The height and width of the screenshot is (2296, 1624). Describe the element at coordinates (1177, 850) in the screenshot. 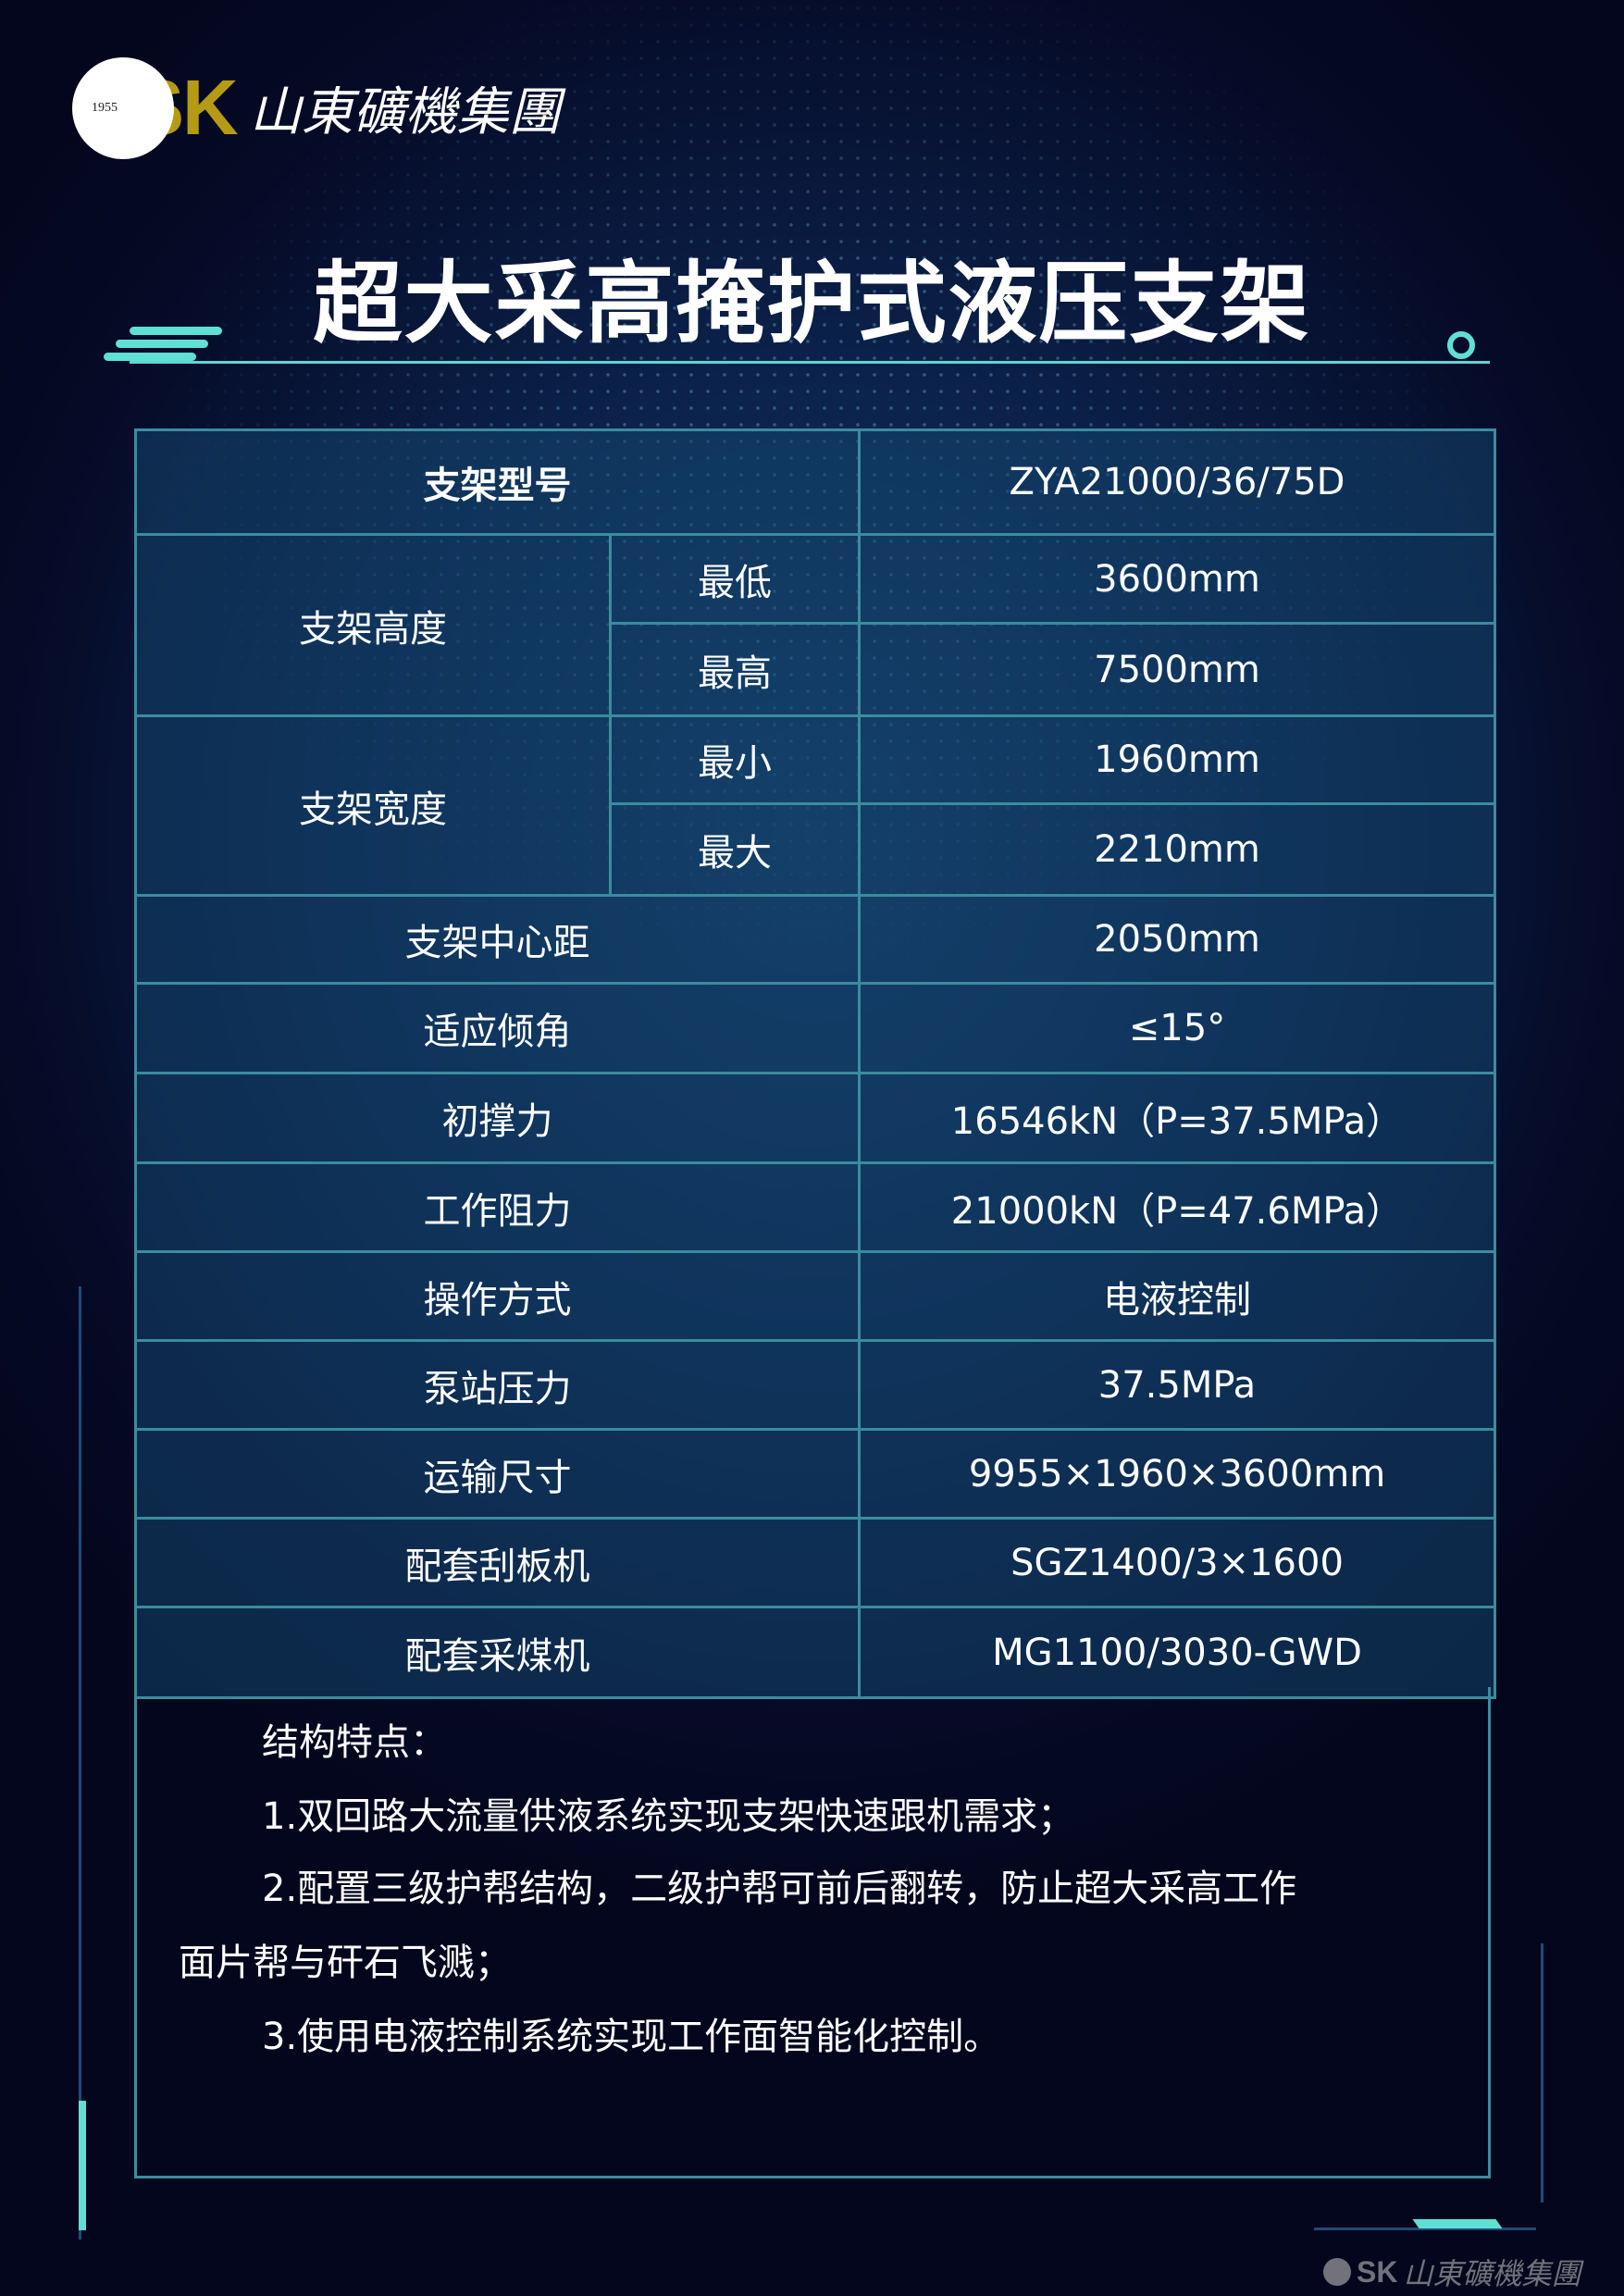

I see `width-max-value: 2210mm` at that location.